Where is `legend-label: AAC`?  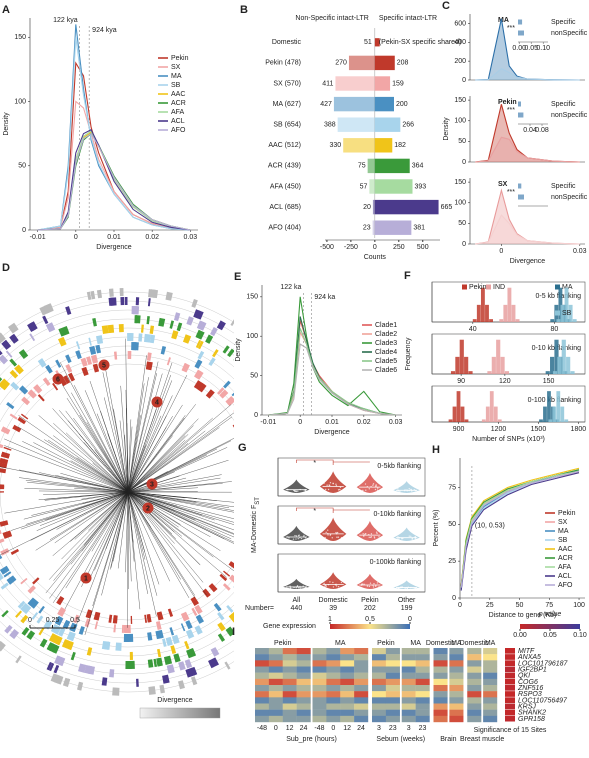
legend-label: AAC is located at coordinates (178, 94).